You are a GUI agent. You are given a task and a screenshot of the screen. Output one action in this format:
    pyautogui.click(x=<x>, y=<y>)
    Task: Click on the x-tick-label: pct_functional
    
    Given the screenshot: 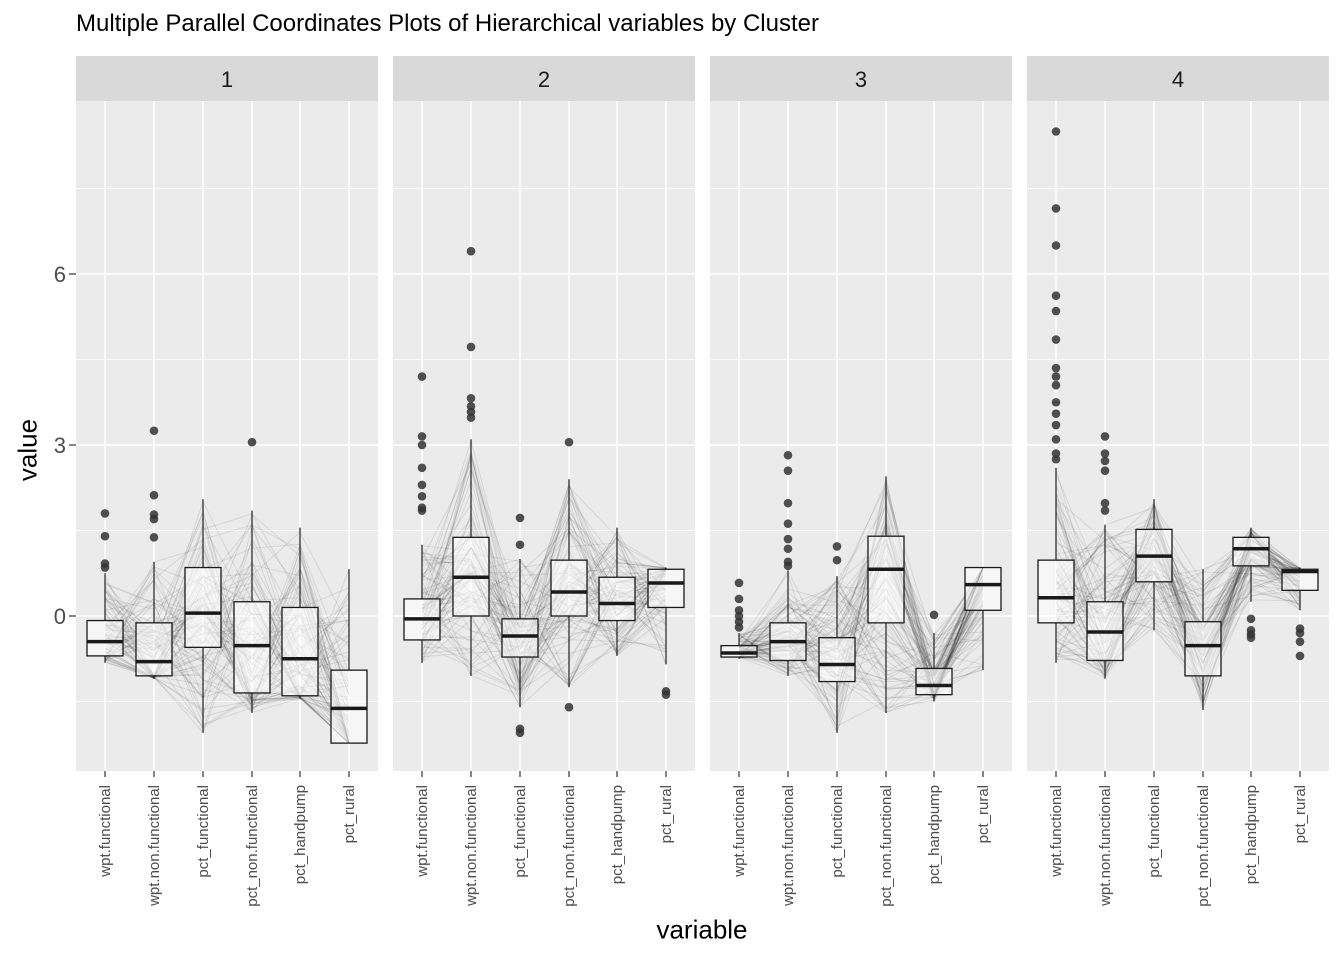 What is the action you would take?
    pyautogui.click(x=837, y=831)
    